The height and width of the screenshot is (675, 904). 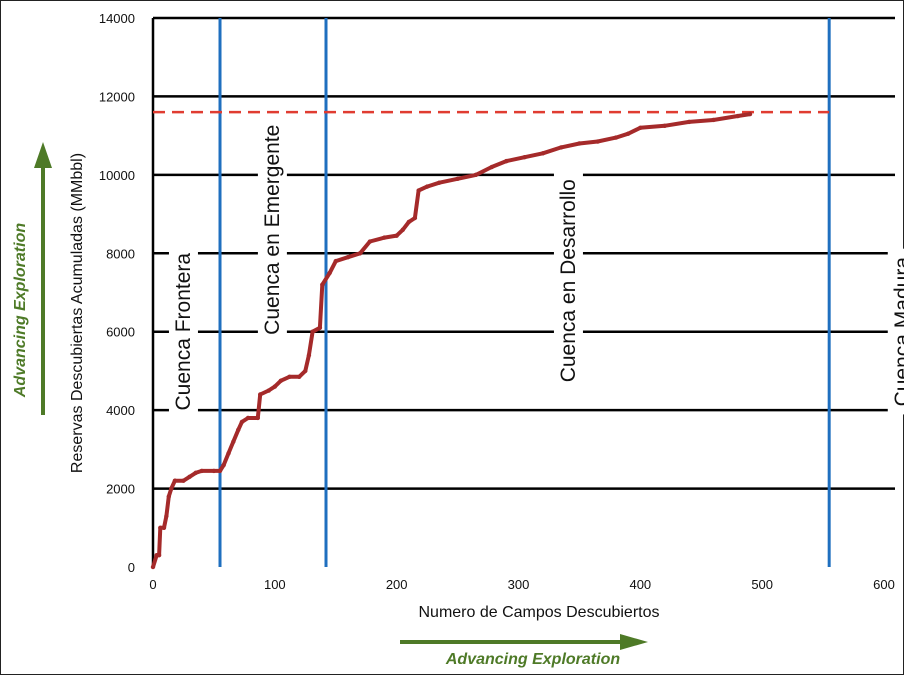 What do you see at coordinates (120, 489) in the screenshot?
I see `y-tick-label: 2000` at bounding box center [120, 489].